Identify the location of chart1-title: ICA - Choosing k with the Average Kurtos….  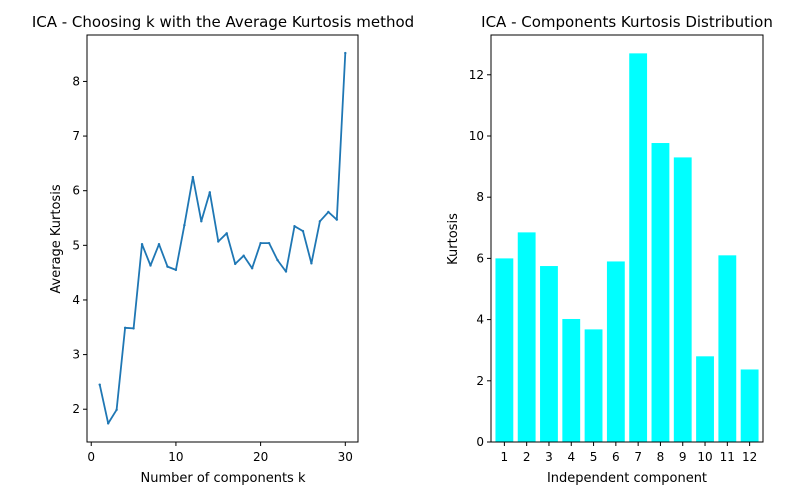
(223, 22).